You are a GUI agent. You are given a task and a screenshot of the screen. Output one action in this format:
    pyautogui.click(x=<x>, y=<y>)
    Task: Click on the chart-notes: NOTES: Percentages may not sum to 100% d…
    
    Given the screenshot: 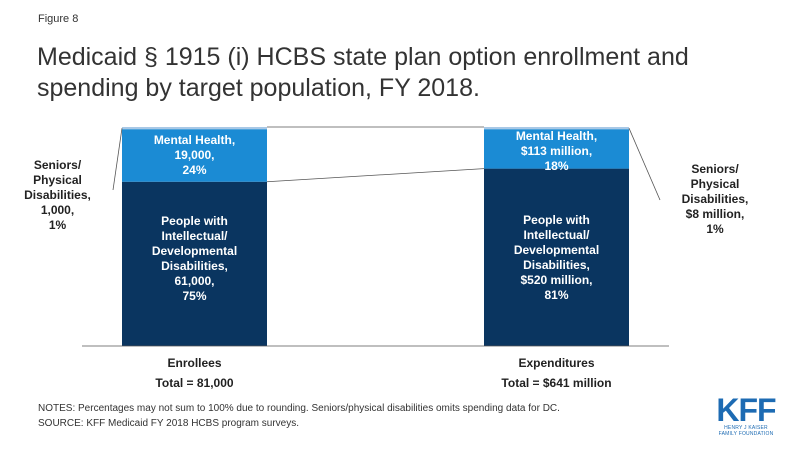 What is the action you would take?
    pyautogui.click(x=299, y=416)
    